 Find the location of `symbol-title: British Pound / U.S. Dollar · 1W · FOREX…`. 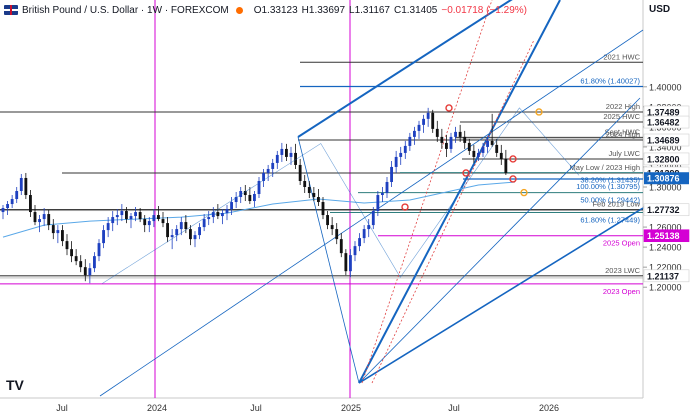

symbol-title: British Pound / U.S. Dollar · 1W · FOREX… is located at coordinates (125, 10).